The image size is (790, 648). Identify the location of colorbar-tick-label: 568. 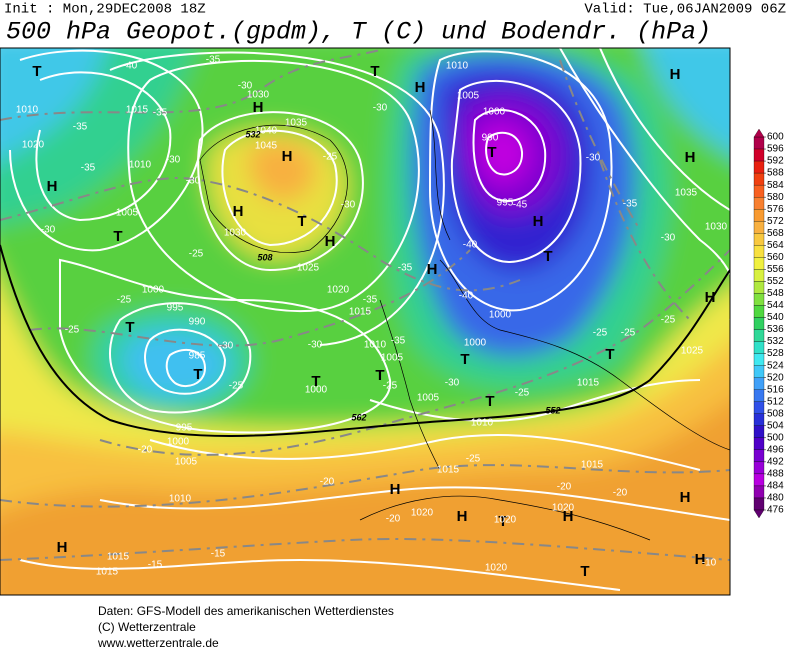
(775, 233).